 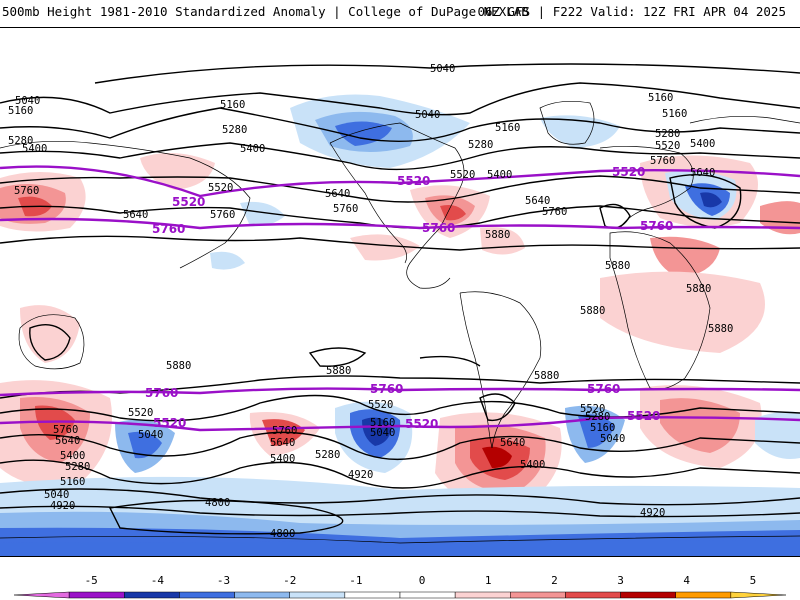 What do you see at coordinates (91, 580) in the screenshot?
I see `colorbar-tick-label: -5` at bounding box center [91, 580].